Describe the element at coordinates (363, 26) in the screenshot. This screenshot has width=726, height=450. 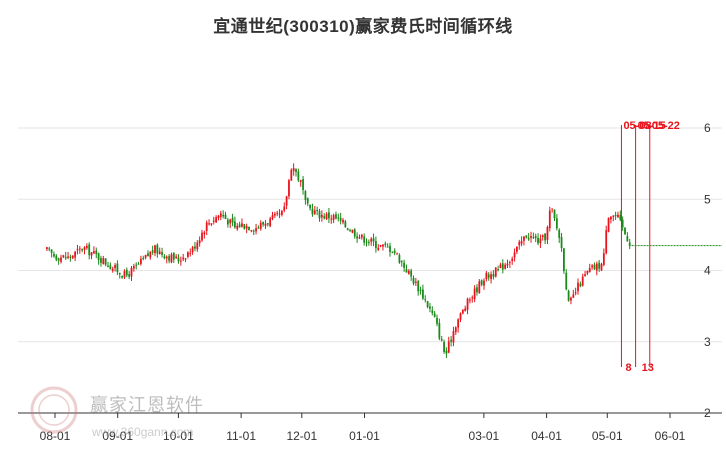
I see `chart-title: 宜通世纪(300310)赢家费氏时间循环线` at that location.